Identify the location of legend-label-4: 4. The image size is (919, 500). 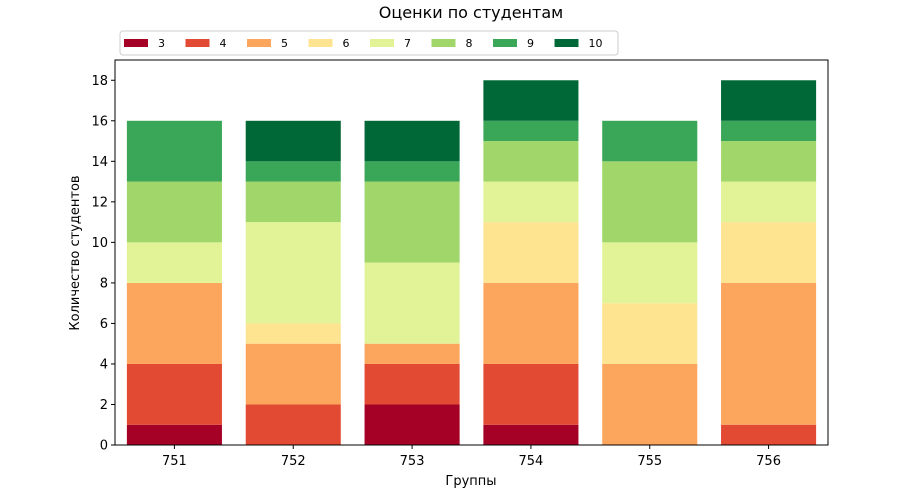
(223, 43).